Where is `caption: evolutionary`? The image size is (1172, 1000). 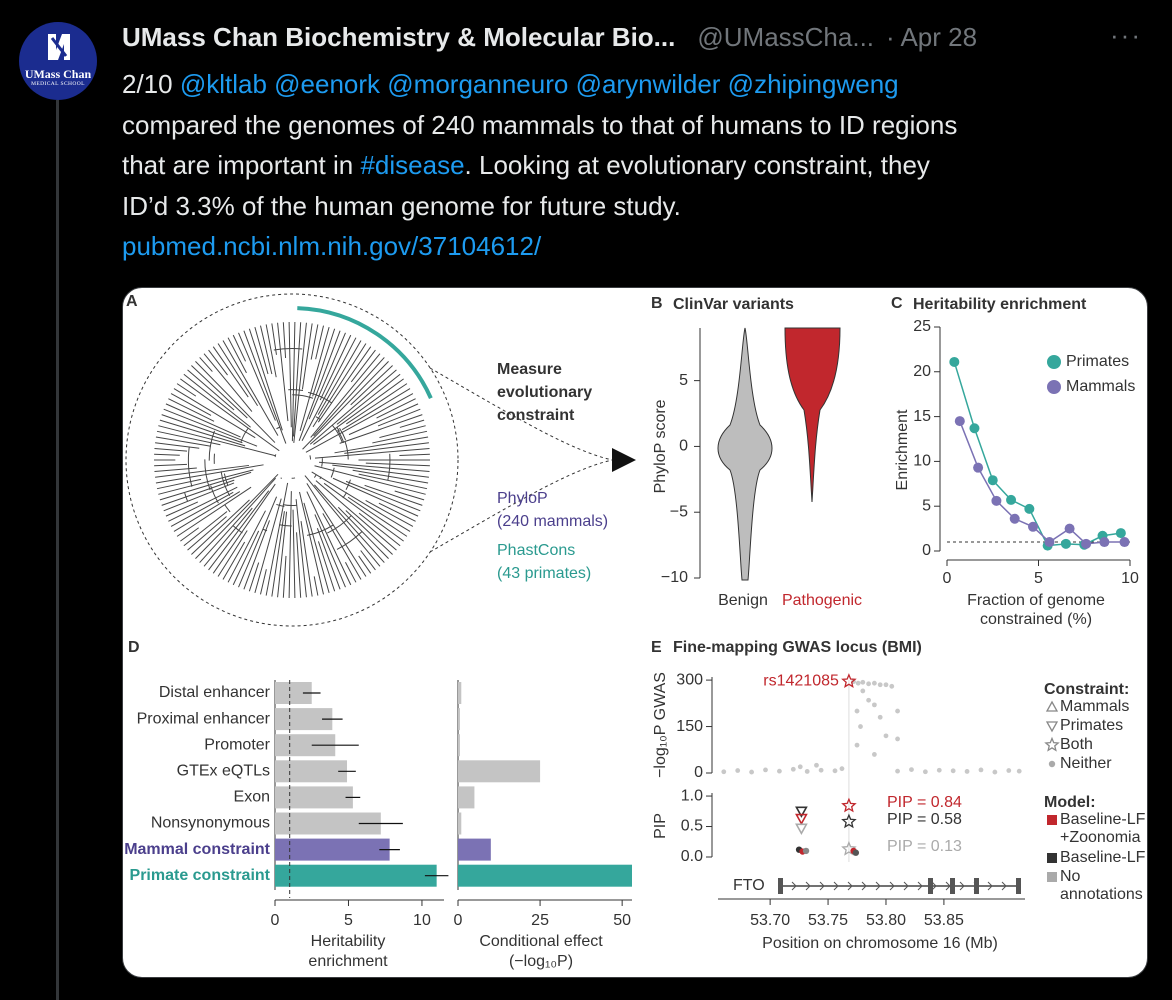
caption: evolutionary is located at coordinates (544, 392).